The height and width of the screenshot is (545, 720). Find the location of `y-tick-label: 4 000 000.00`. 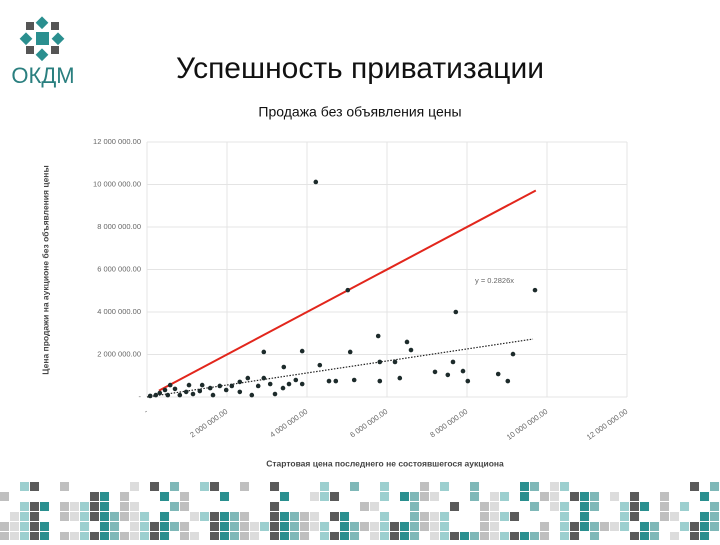

y-tick-label: 4 000 000.00 is located at coordinates (119, 311).